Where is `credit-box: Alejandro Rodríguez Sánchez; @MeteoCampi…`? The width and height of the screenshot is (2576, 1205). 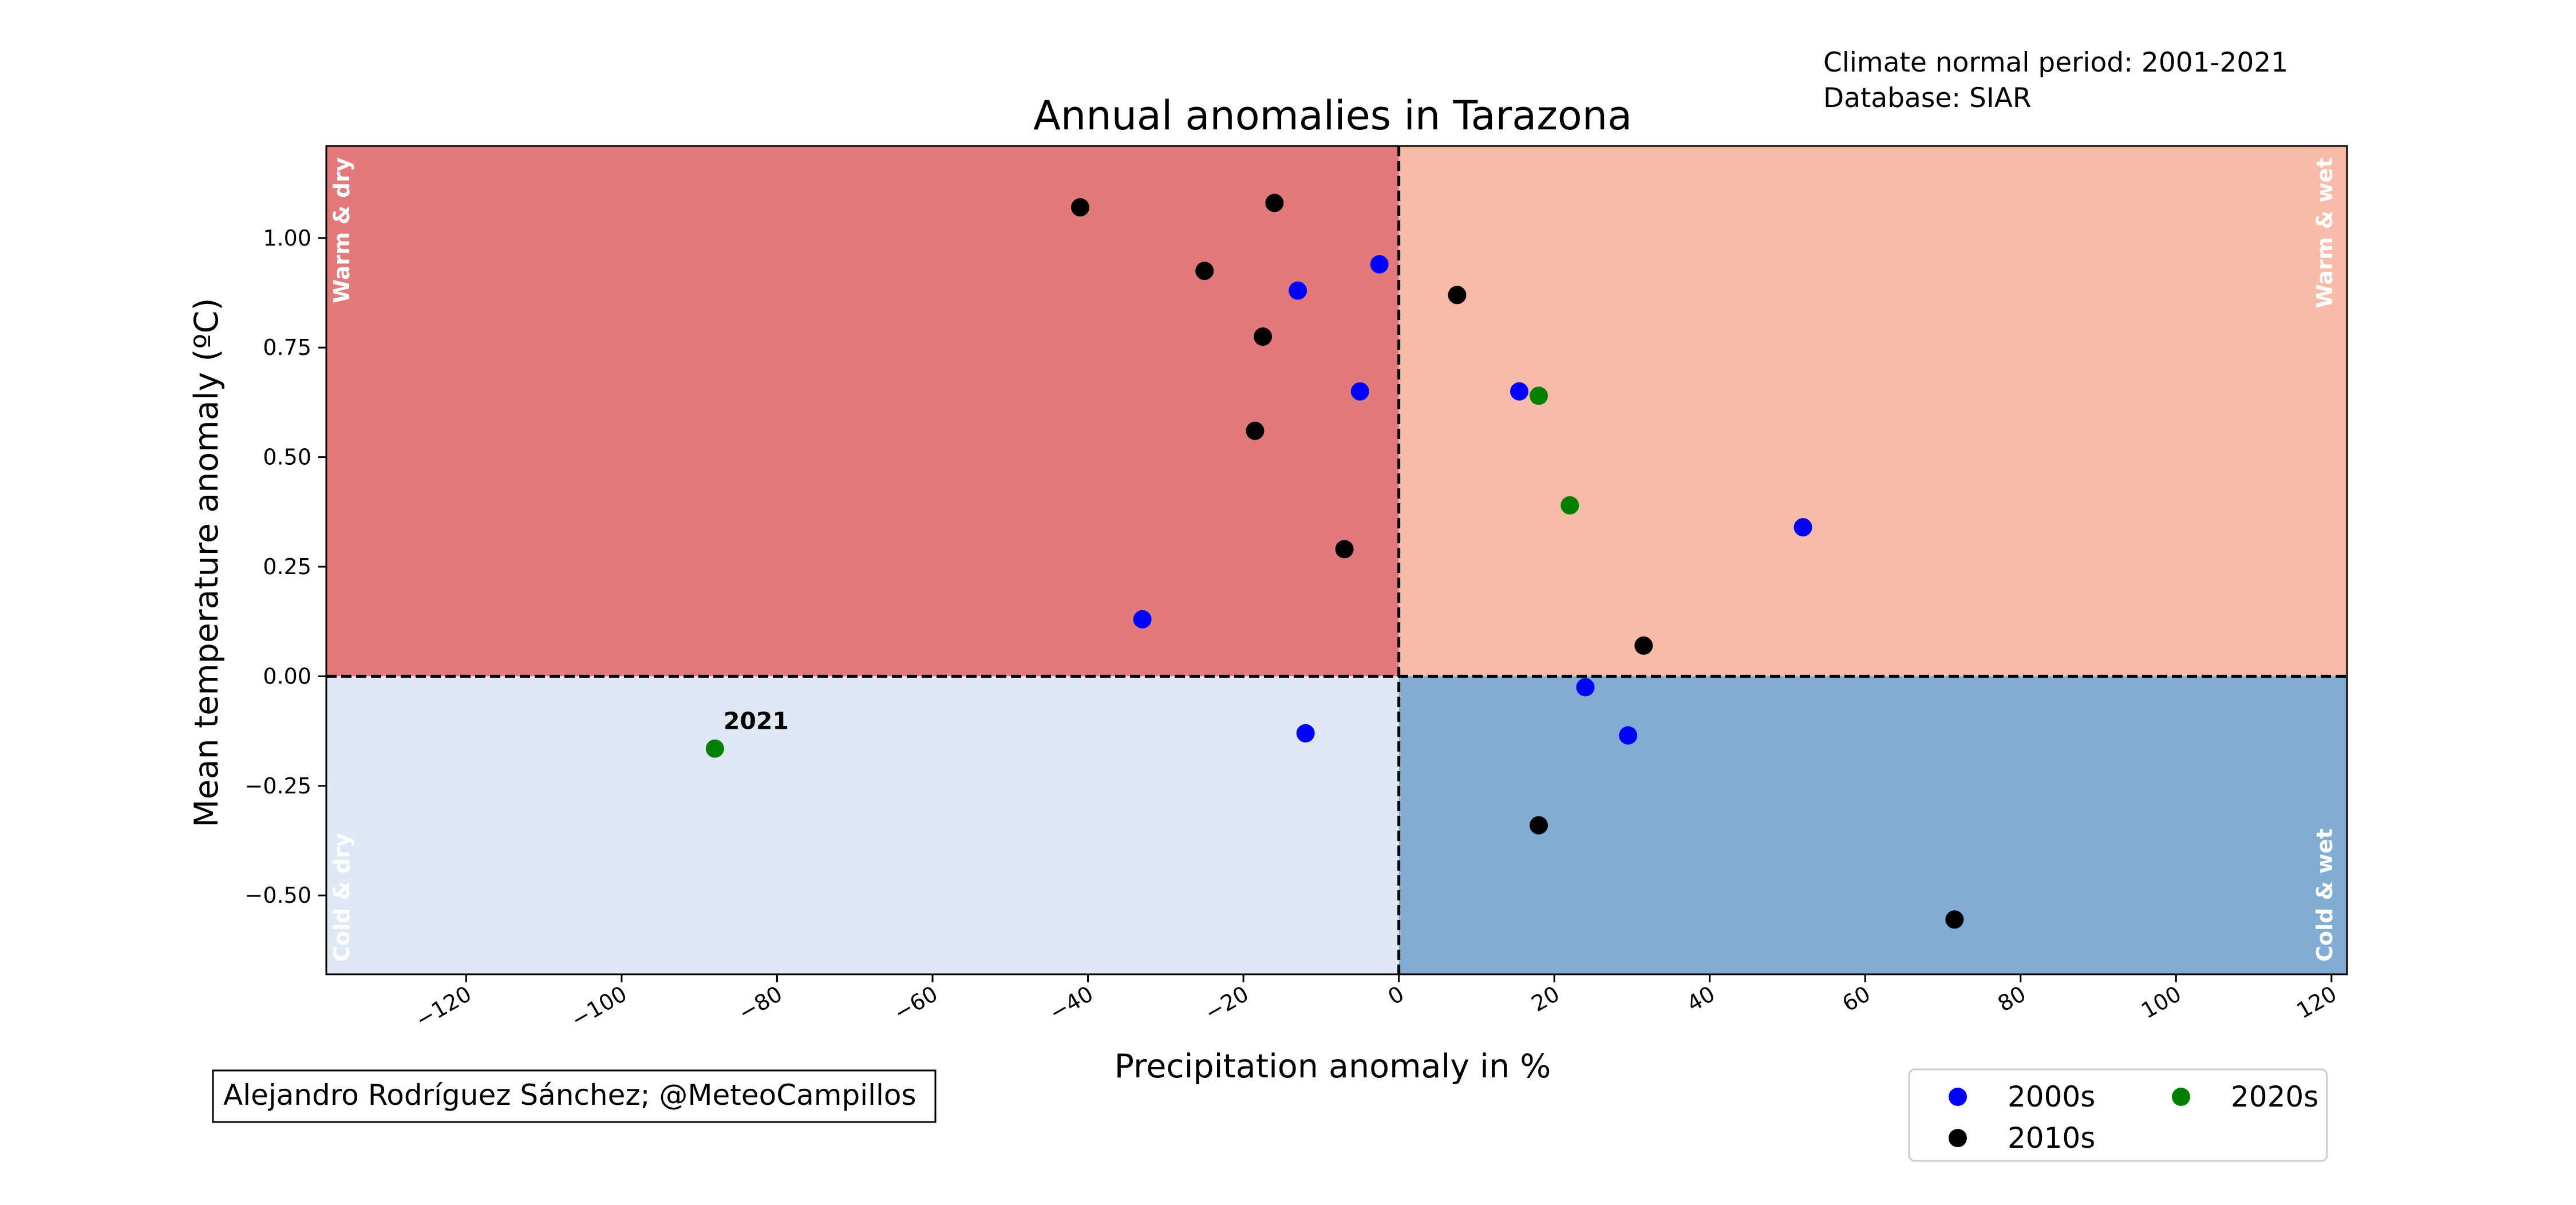 credit-box: Alejandro Rodríguez Sánchez; @MeteoCampi… is located at coordinates (574, 1096).